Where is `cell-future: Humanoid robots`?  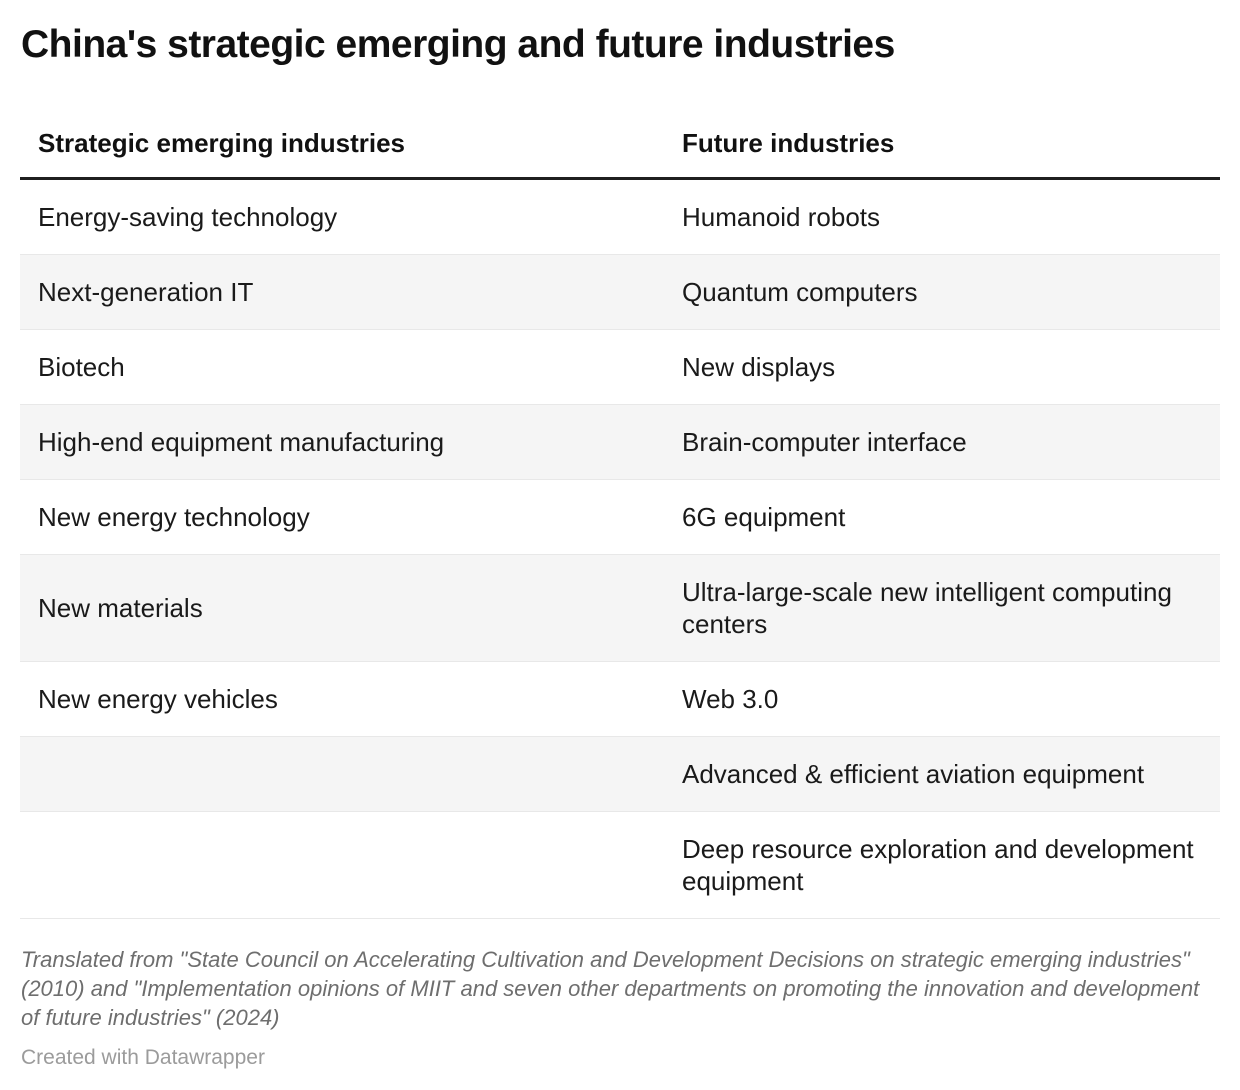
cell-future: Humanoid robots is located at coordinates (942, 216).